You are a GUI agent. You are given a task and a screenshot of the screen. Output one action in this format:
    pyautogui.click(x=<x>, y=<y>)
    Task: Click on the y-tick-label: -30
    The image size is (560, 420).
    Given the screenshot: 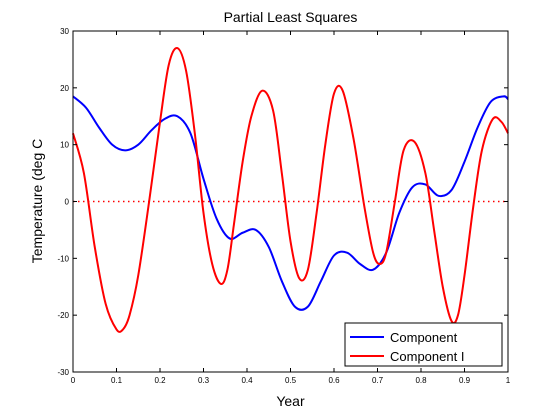 What is the action you would take?
    pyautogui.click(x=63, y=372)
    